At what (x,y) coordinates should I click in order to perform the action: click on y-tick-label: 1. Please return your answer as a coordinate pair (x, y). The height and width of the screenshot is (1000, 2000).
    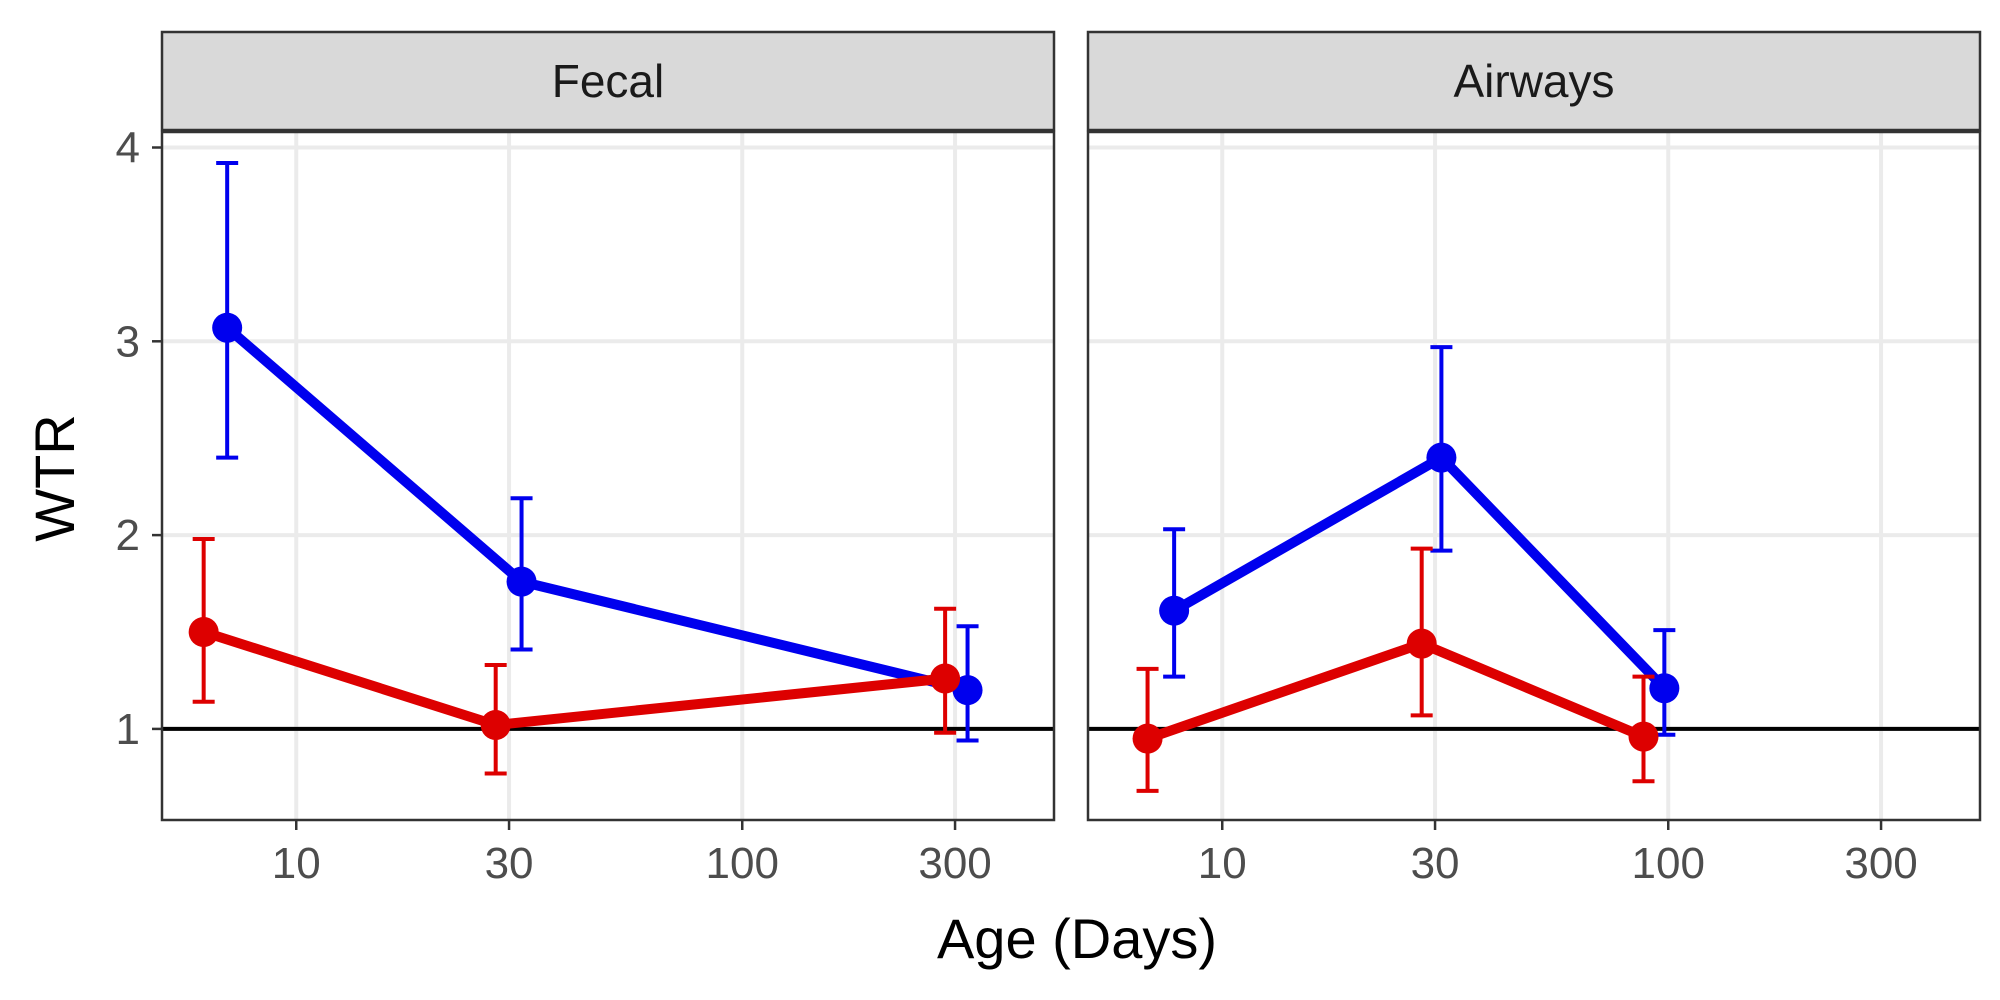
    Looking at the image, I should click on (128, 729).